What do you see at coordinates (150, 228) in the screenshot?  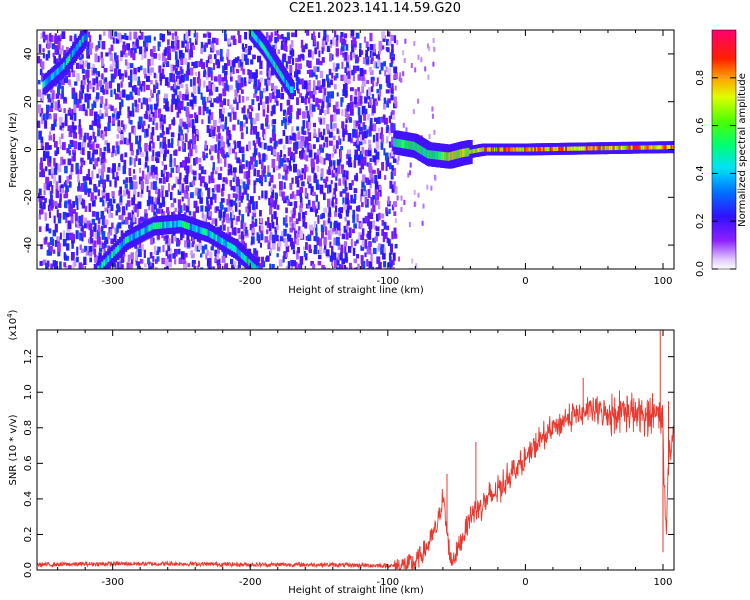 I see `lower-arc-cell` at bounding box center [150, 228].